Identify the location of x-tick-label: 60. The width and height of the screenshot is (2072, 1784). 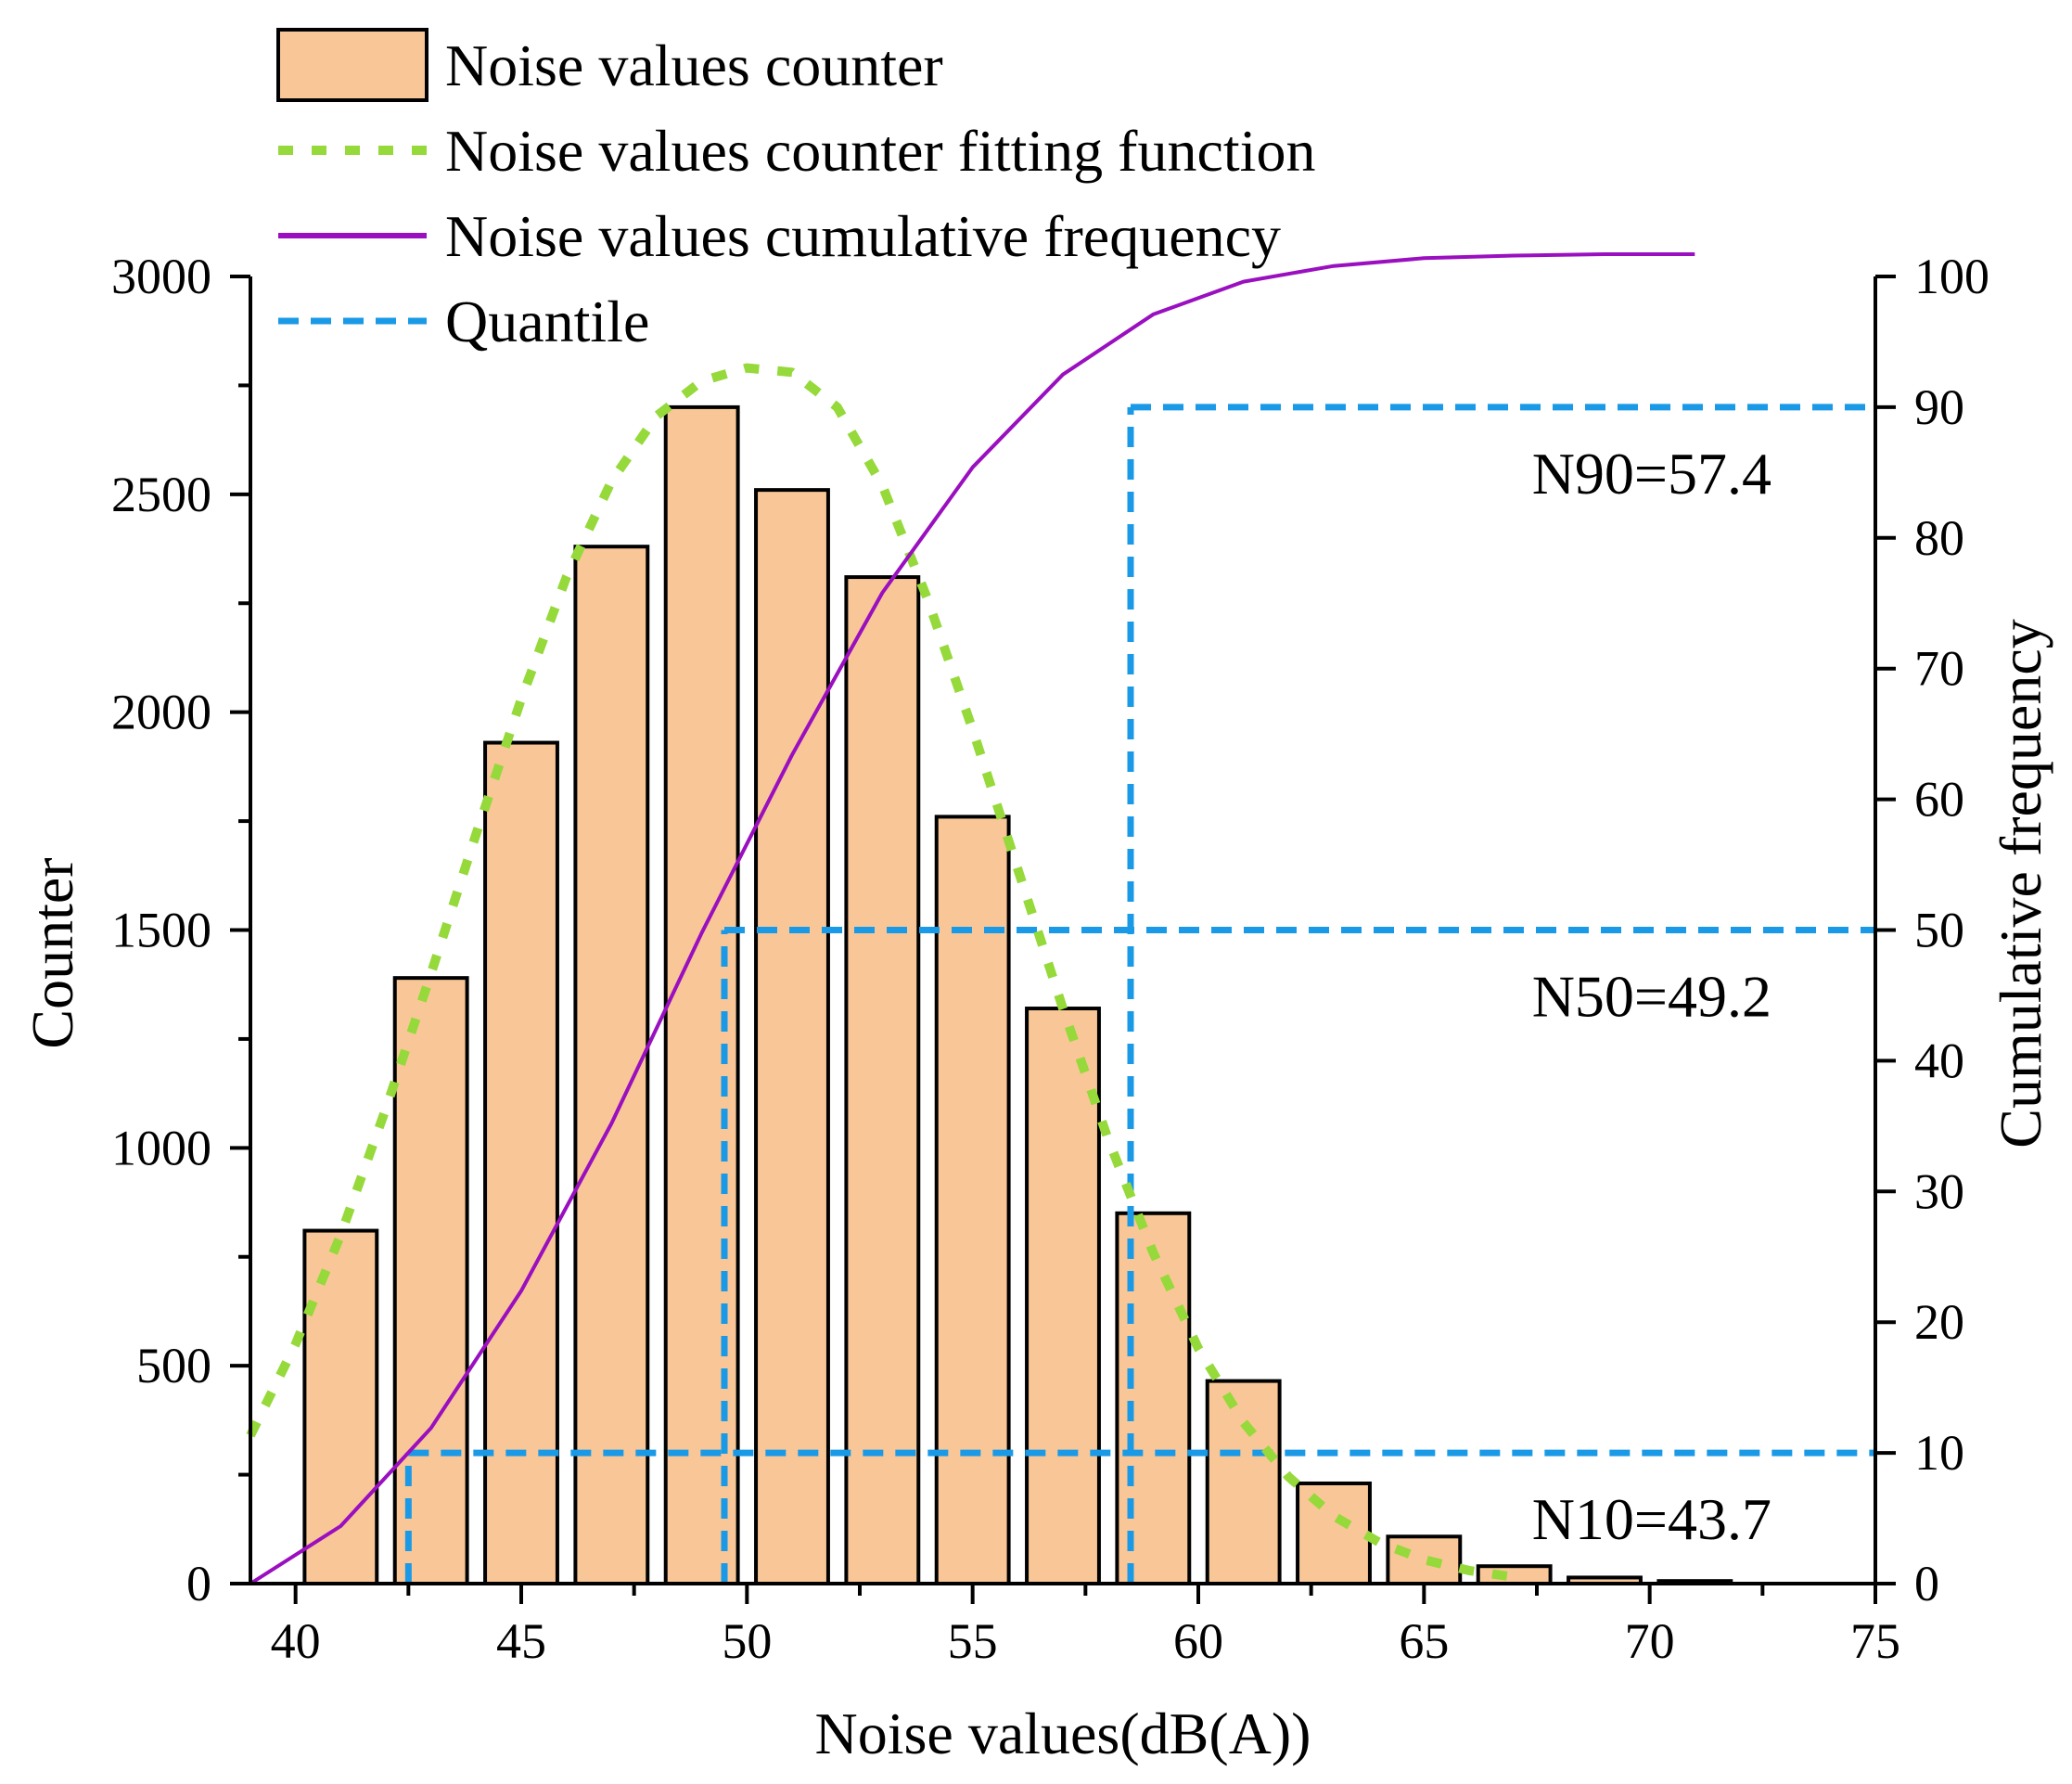
(1198, 1641).